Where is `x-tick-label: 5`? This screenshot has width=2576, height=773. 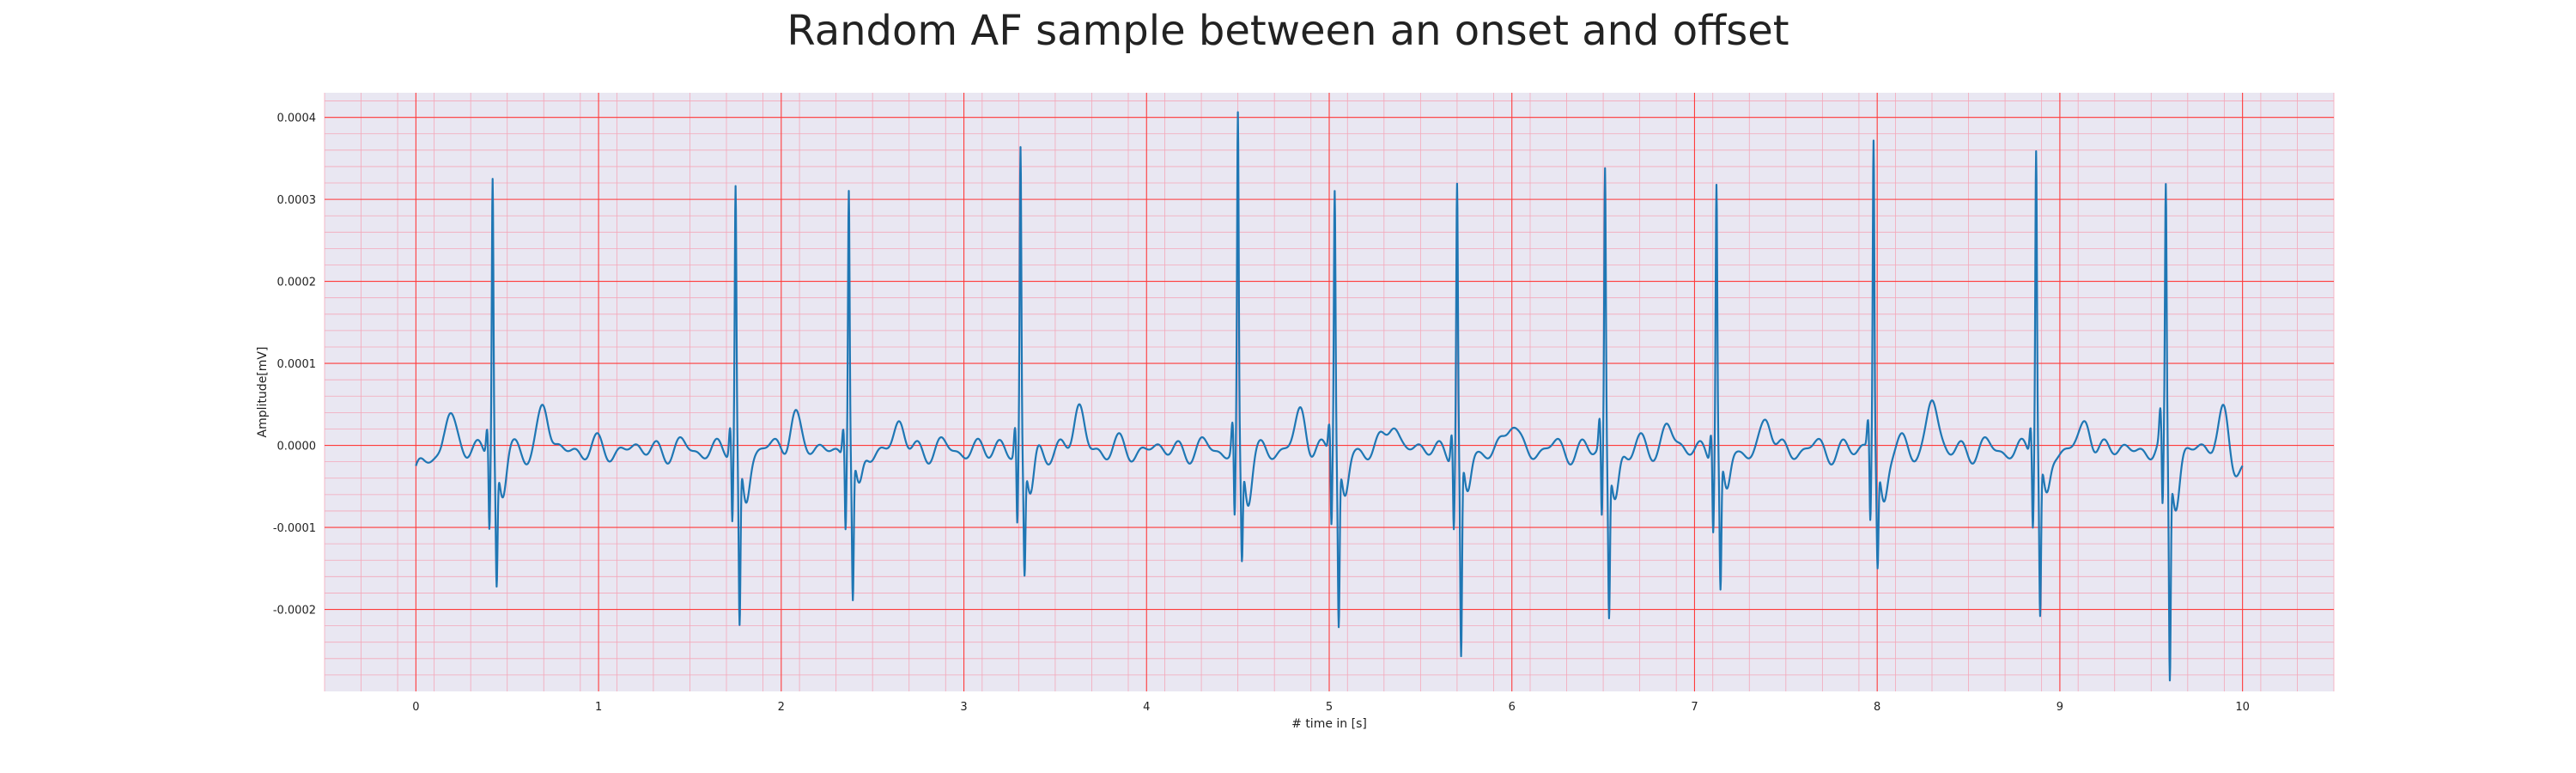
x-tick-label: 5 is located at coordinates (1330, 707).